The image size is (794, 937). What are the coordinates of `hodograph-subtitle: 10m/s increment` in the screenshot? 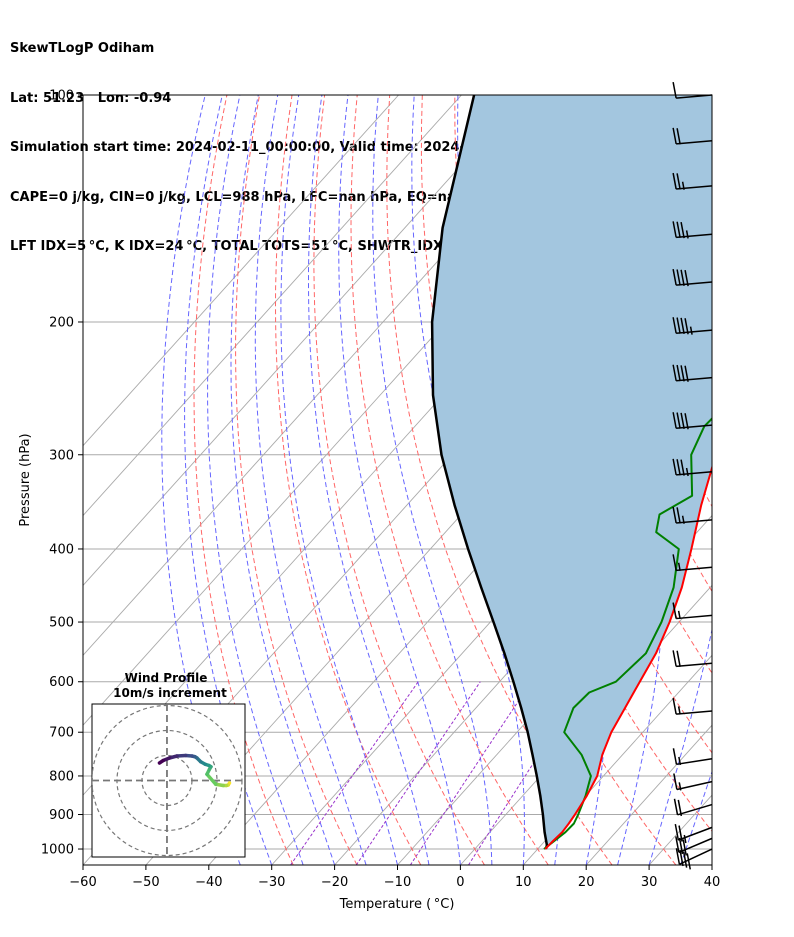 It's located at (170, 693).